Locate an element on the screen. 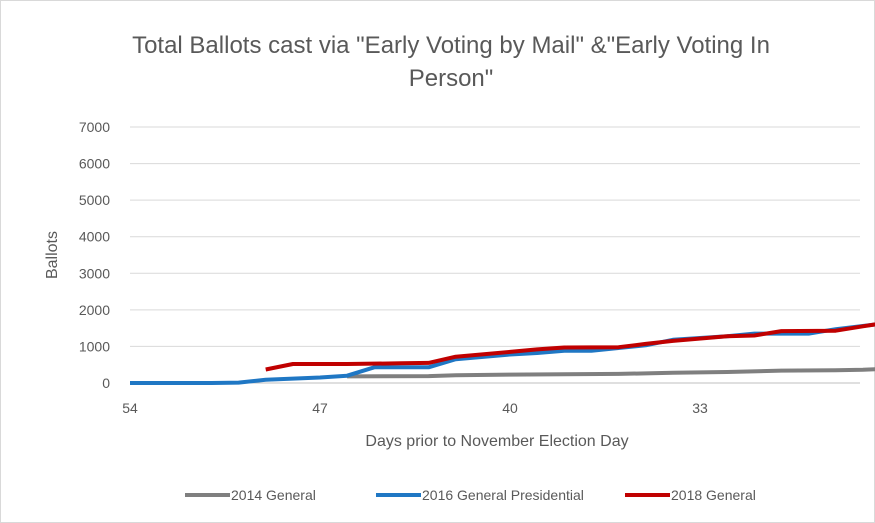 This screenshot has height=523, width=875. x-tick-label: 54 is located at coordinates (130, 408).